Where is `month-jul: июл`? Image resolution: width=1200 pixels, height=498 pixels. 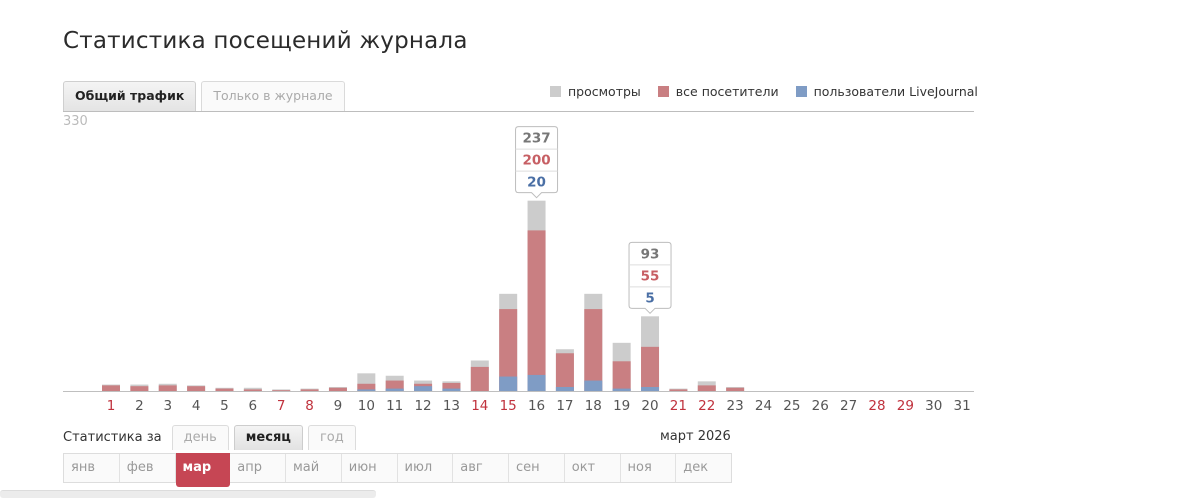
month-jul: июл is located at coordinates (426, 468).